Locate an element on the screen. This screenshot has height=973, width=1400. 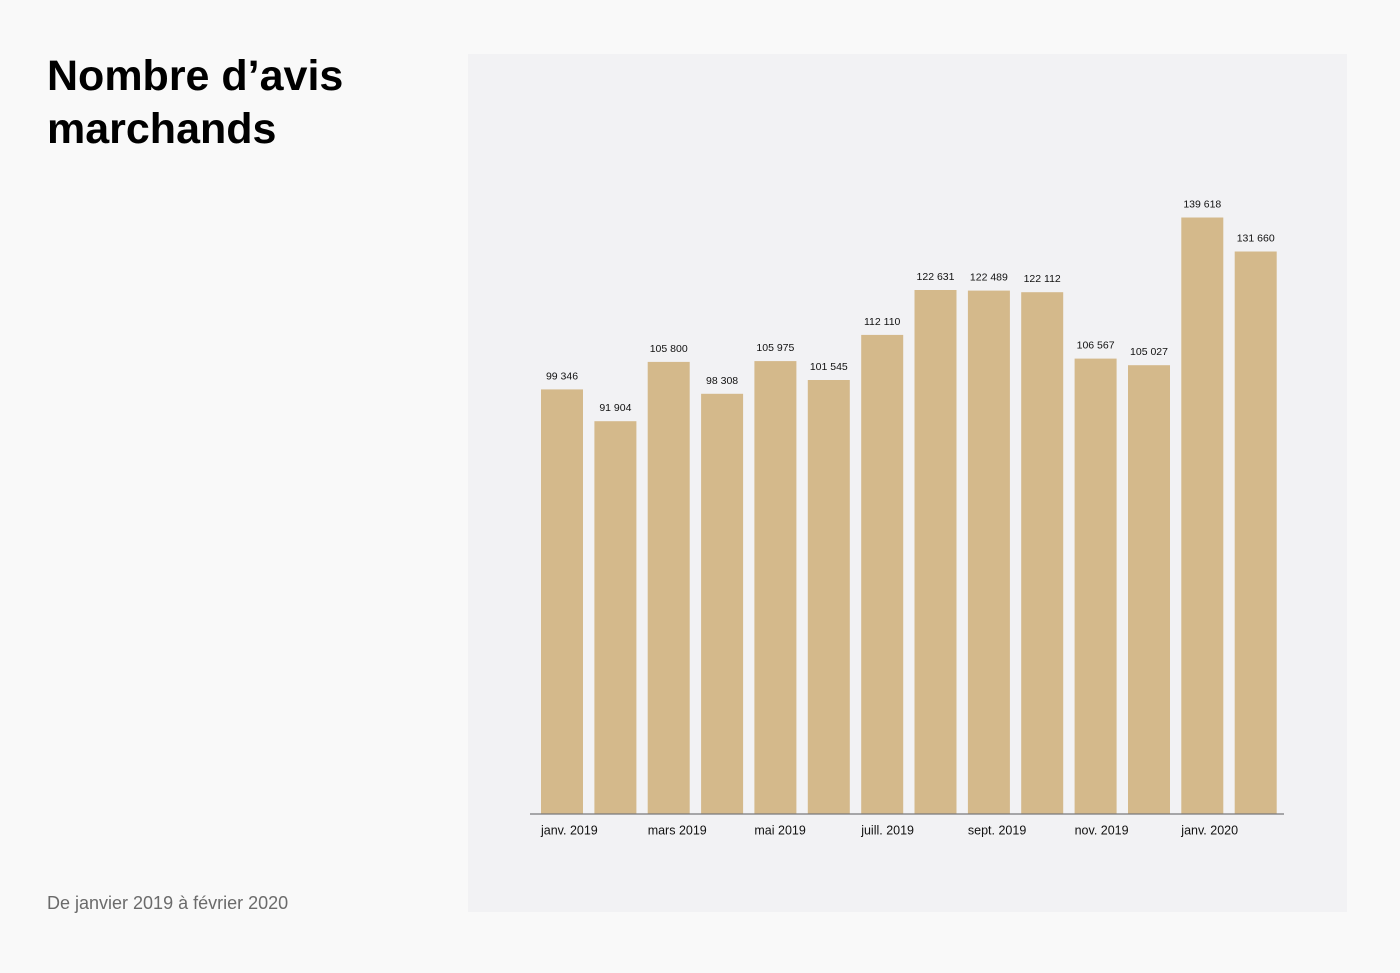
bar-value-label: 122 489 is located at coordinates (989, 278).